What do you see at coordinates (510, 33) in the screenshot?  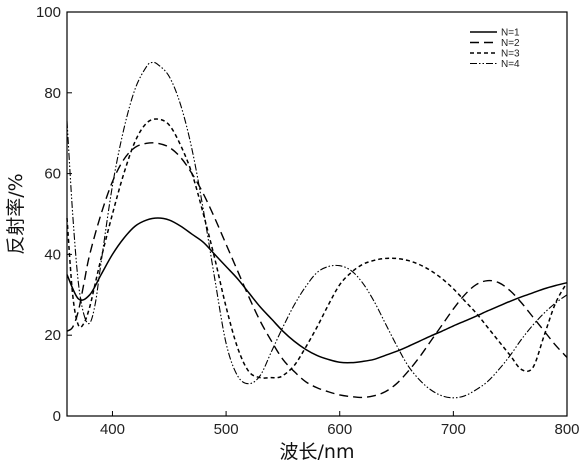 I see `legend-label-n1: N=1` at bounding box center [510, 33].